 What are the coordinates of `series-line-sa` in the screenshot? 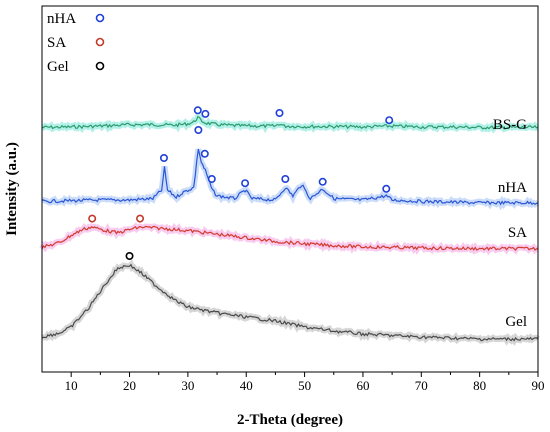 It's located at (290, 238).